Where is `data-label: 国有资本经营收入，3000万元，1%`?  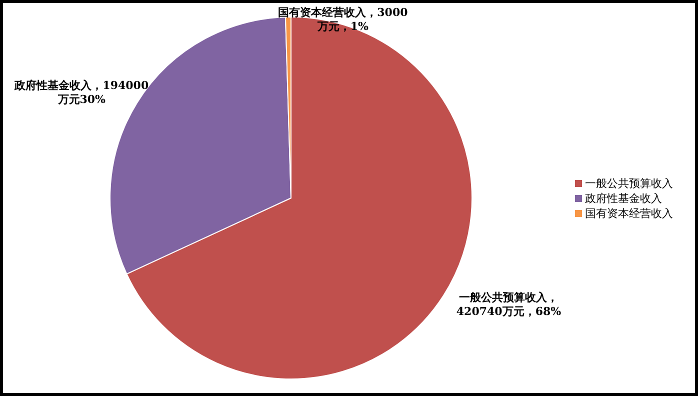 data-label: 国有资本经营收入，3000万元，1% is located at coordinates (343, 20).